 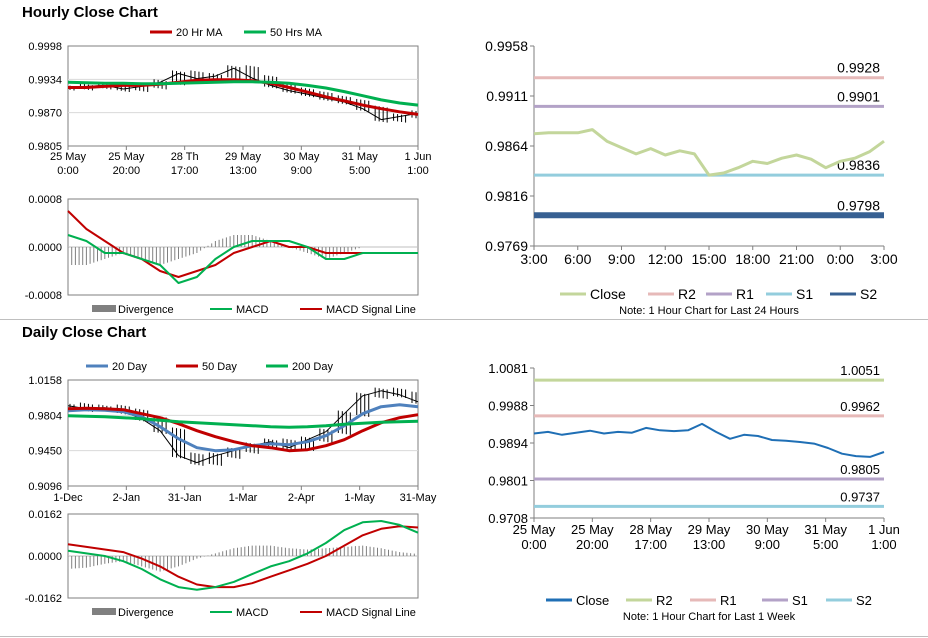 I want to click on legend-divergence-swatch, so click(x=104, y=611).